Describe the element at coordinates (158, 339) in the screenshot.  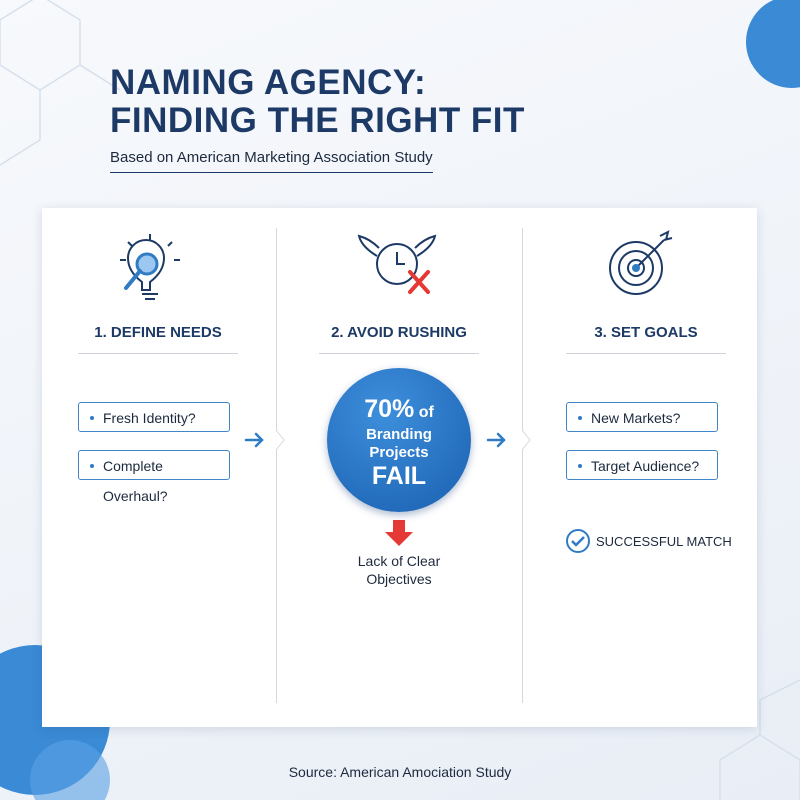
I see `column-heading: 1. DEFINE NEEDS` at that location.